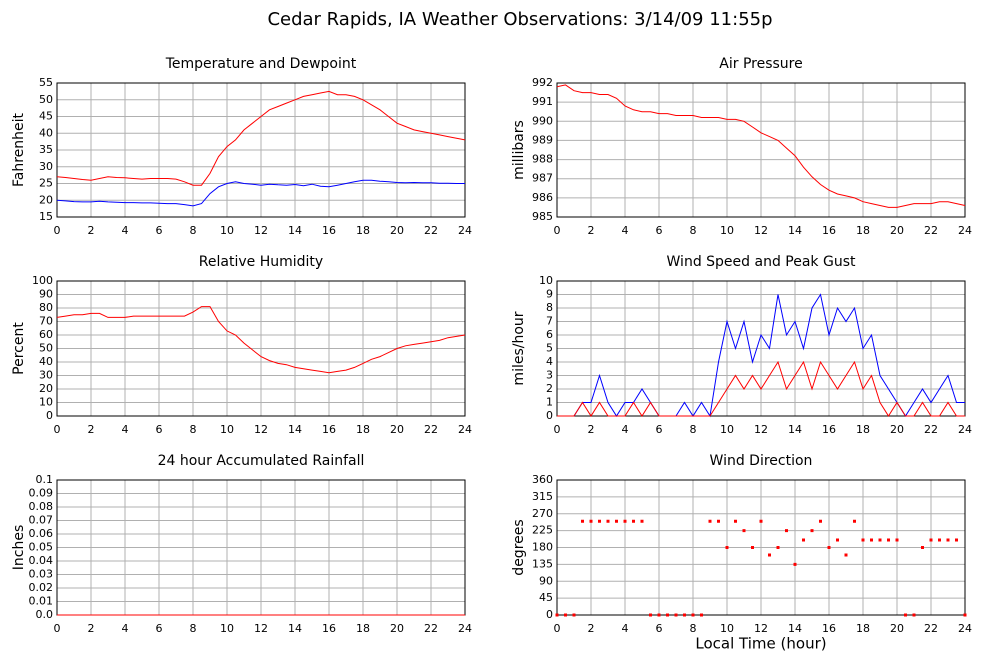  What do you see at coordinates (45, 614) in the screenshot?
I see `y-tick-label: 0.0` at bounding box center [45, 614].